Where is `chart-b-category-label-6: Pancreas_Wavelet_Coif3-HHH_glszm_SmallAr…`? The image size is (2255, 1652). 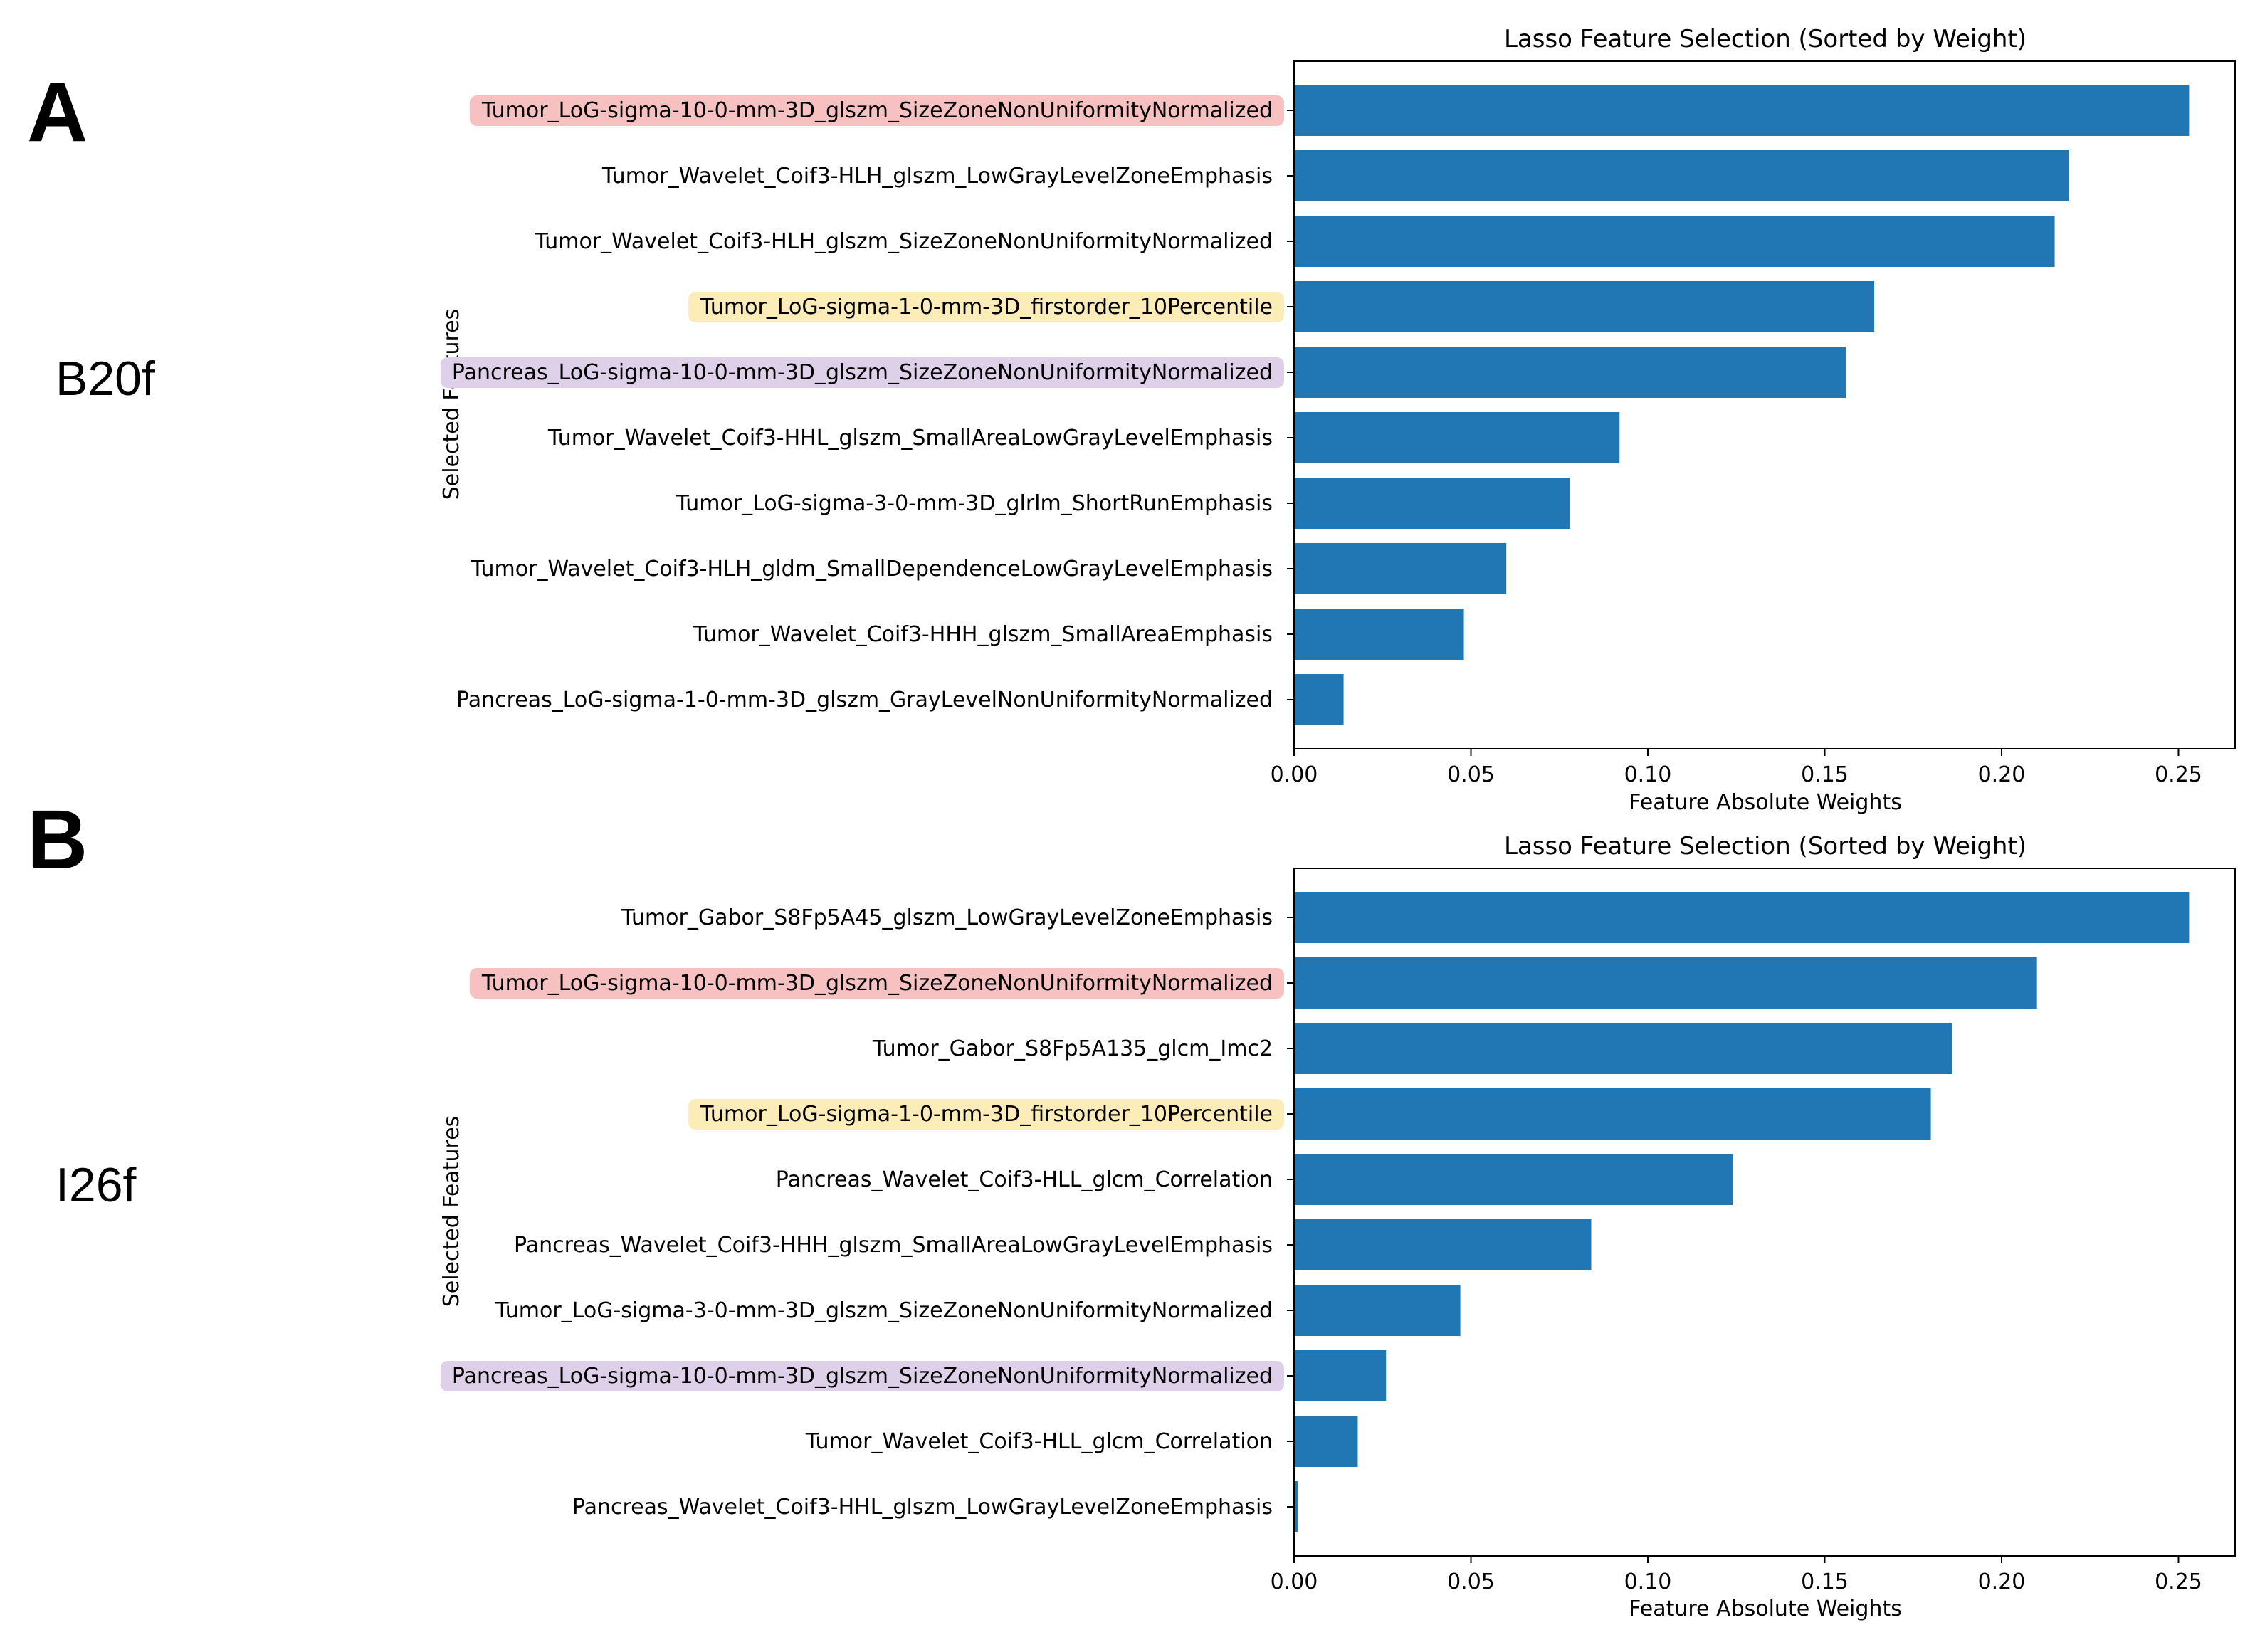
chart-b-category-label-6: Pancreas_Wavelet_Coif3-HHH_glszm_SmallAr… is located at coordinates (893, 1245).